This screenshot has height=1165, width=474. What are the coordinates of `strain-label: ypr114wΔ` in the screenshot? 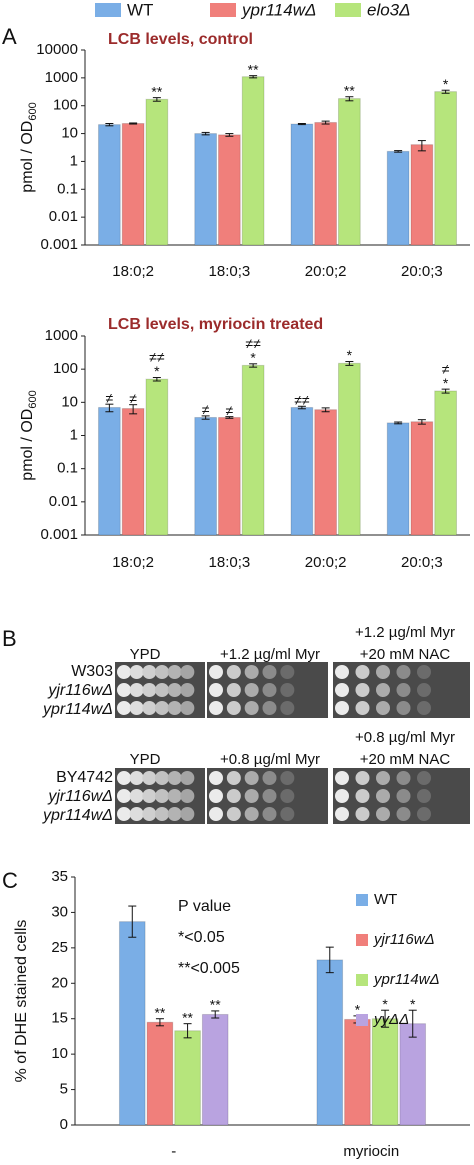 It's located at (77, 709).